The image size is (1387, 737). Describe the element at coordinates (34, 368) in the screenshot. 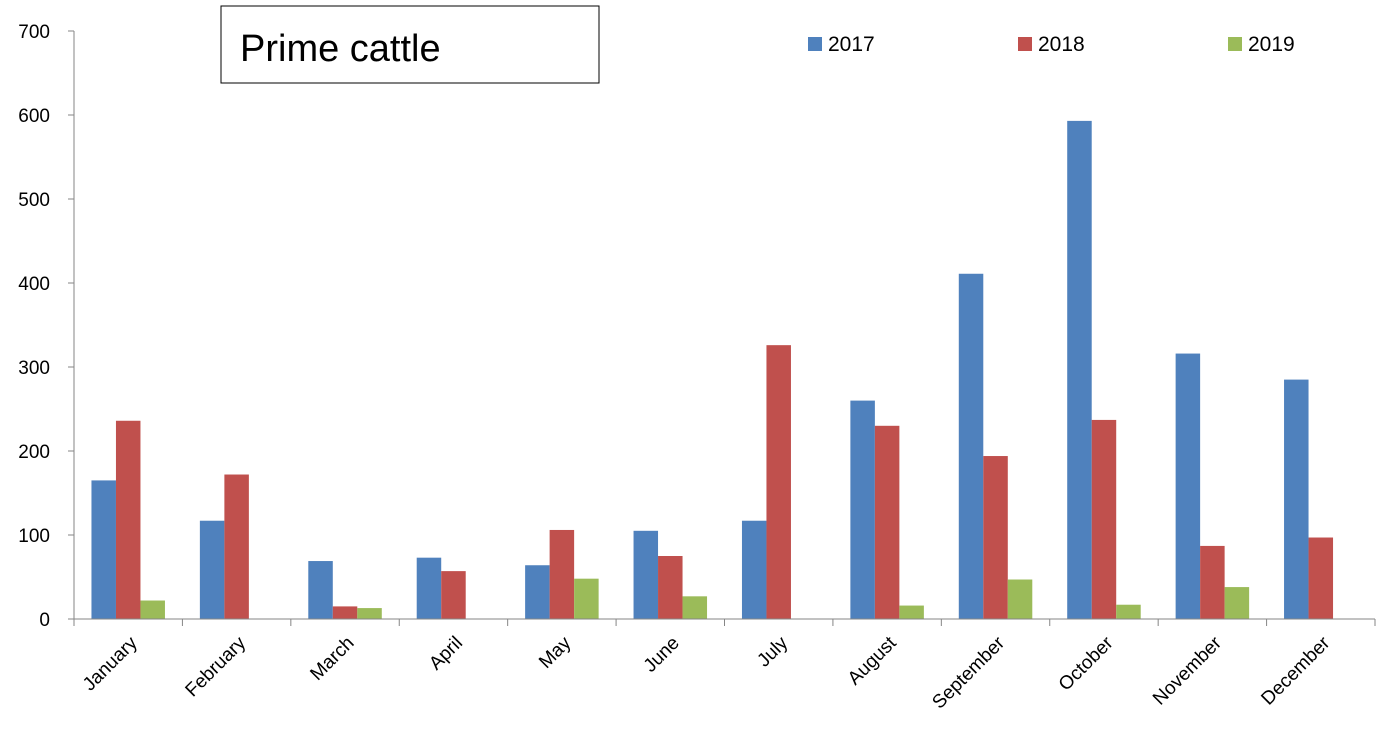

I see `y-tick-label: 300` at that location.